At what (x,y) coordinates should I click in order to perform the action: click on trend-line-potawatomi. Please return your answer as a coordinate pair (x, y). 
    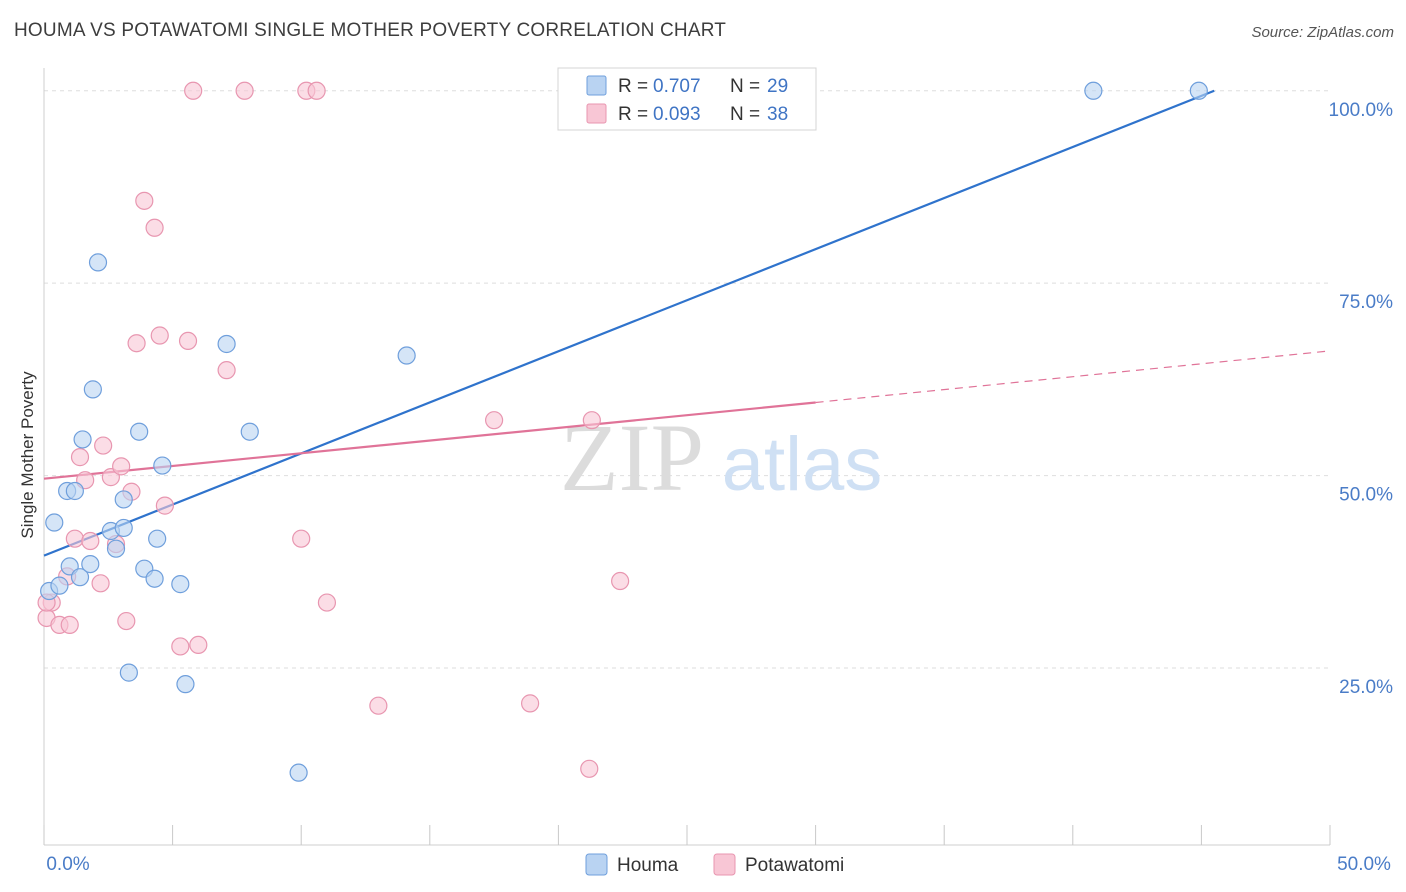
    Looking at the image, I should click on (429, 440).